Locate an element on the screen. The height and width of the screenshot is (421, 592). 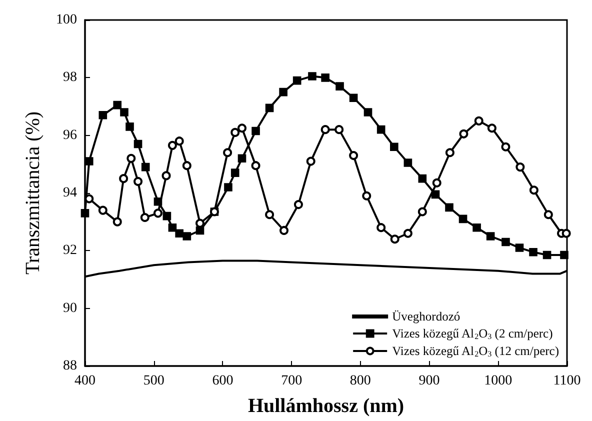
legend-label: Üveghordozó is located at coordinates (426, 317).